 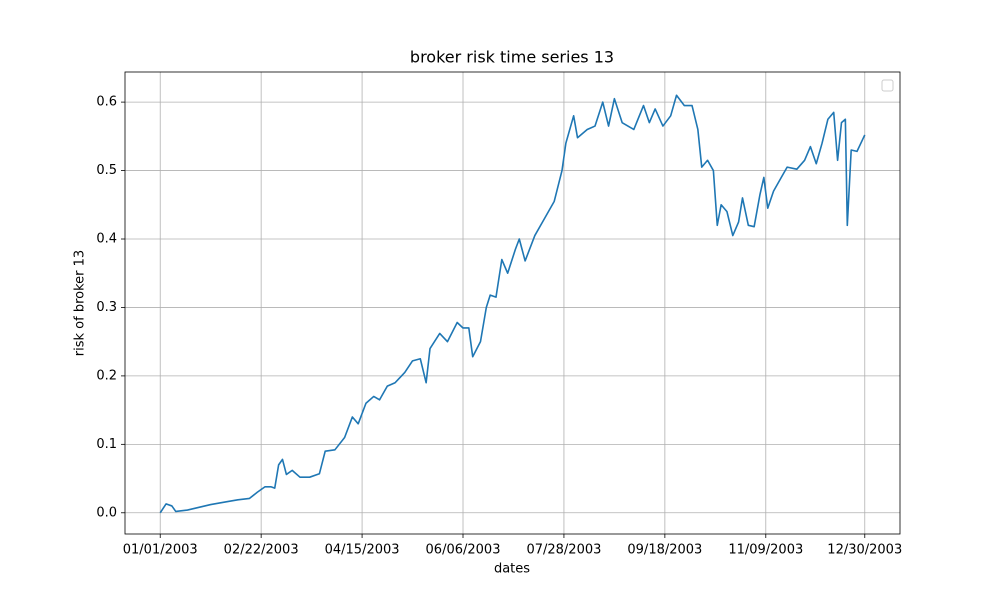 What do you see at coordinates (463, 550) in the screenshot?
I see `x-tick-label: 06/06/2003` at bounding box center [463, 550].